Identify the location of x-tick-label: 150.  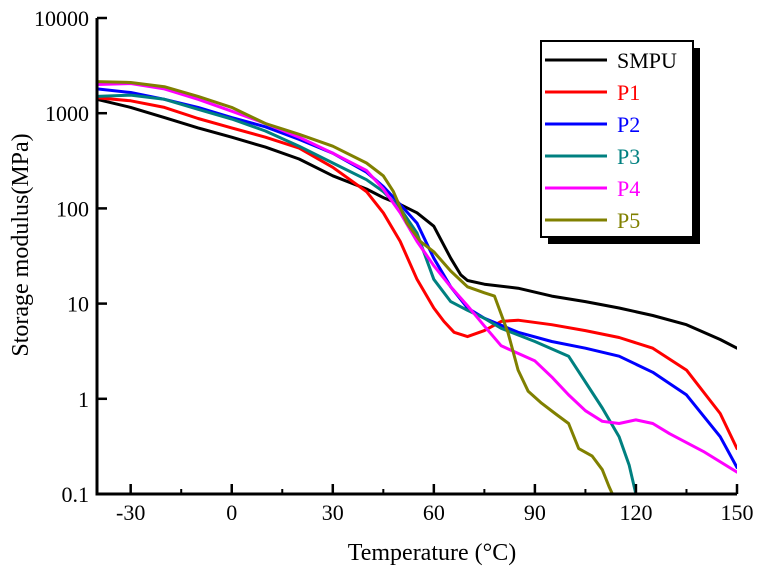
(737, 512).